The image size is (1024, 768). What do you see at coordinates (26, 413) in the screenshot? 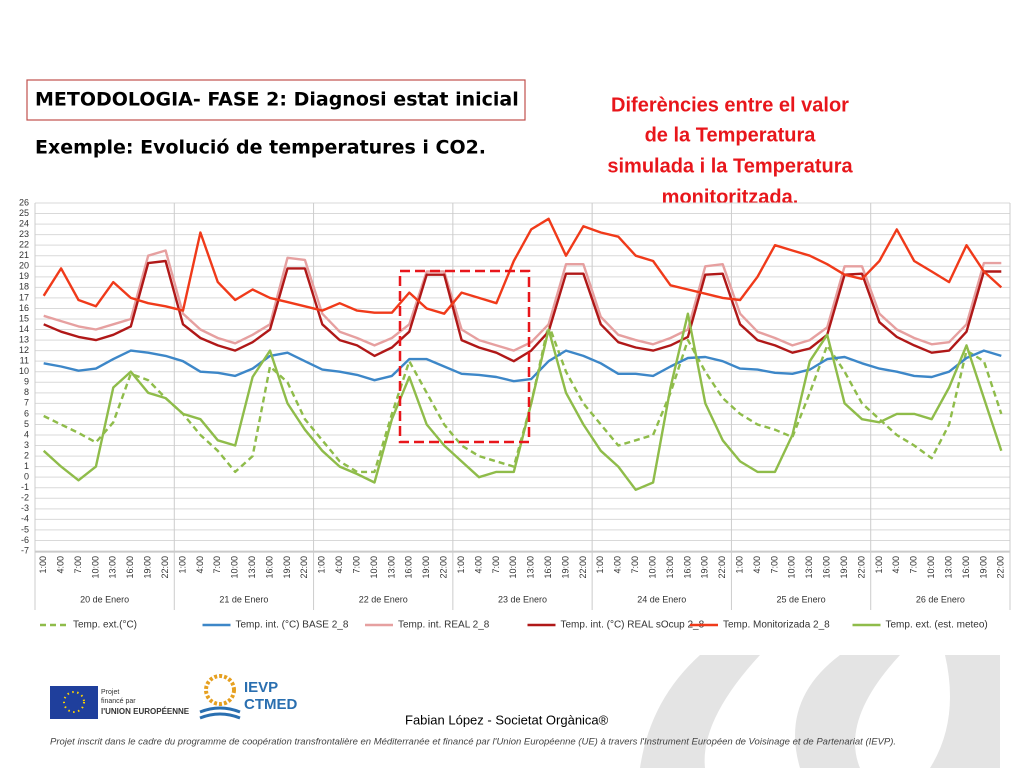
I see `y-tick-label: 6` at bounding box center [26, 413].